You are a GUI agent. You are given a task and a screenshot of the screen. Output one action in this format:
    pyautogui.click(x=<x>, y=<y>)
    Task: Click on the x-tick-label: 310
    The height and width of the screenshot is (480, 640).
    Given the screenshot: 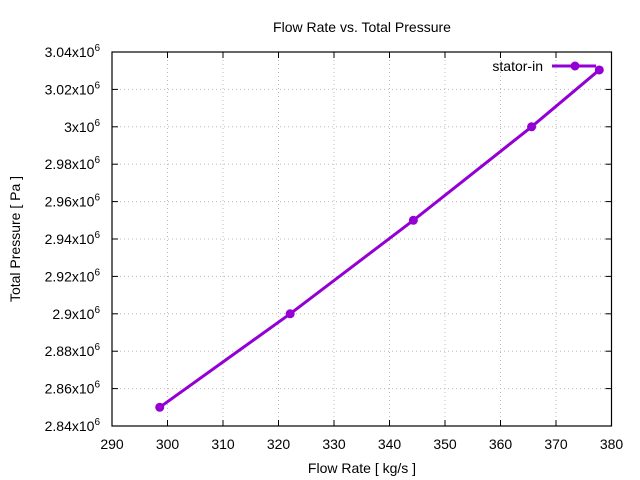 What is the action you would take?
    pyautogui.click(x=223, y=444)
    